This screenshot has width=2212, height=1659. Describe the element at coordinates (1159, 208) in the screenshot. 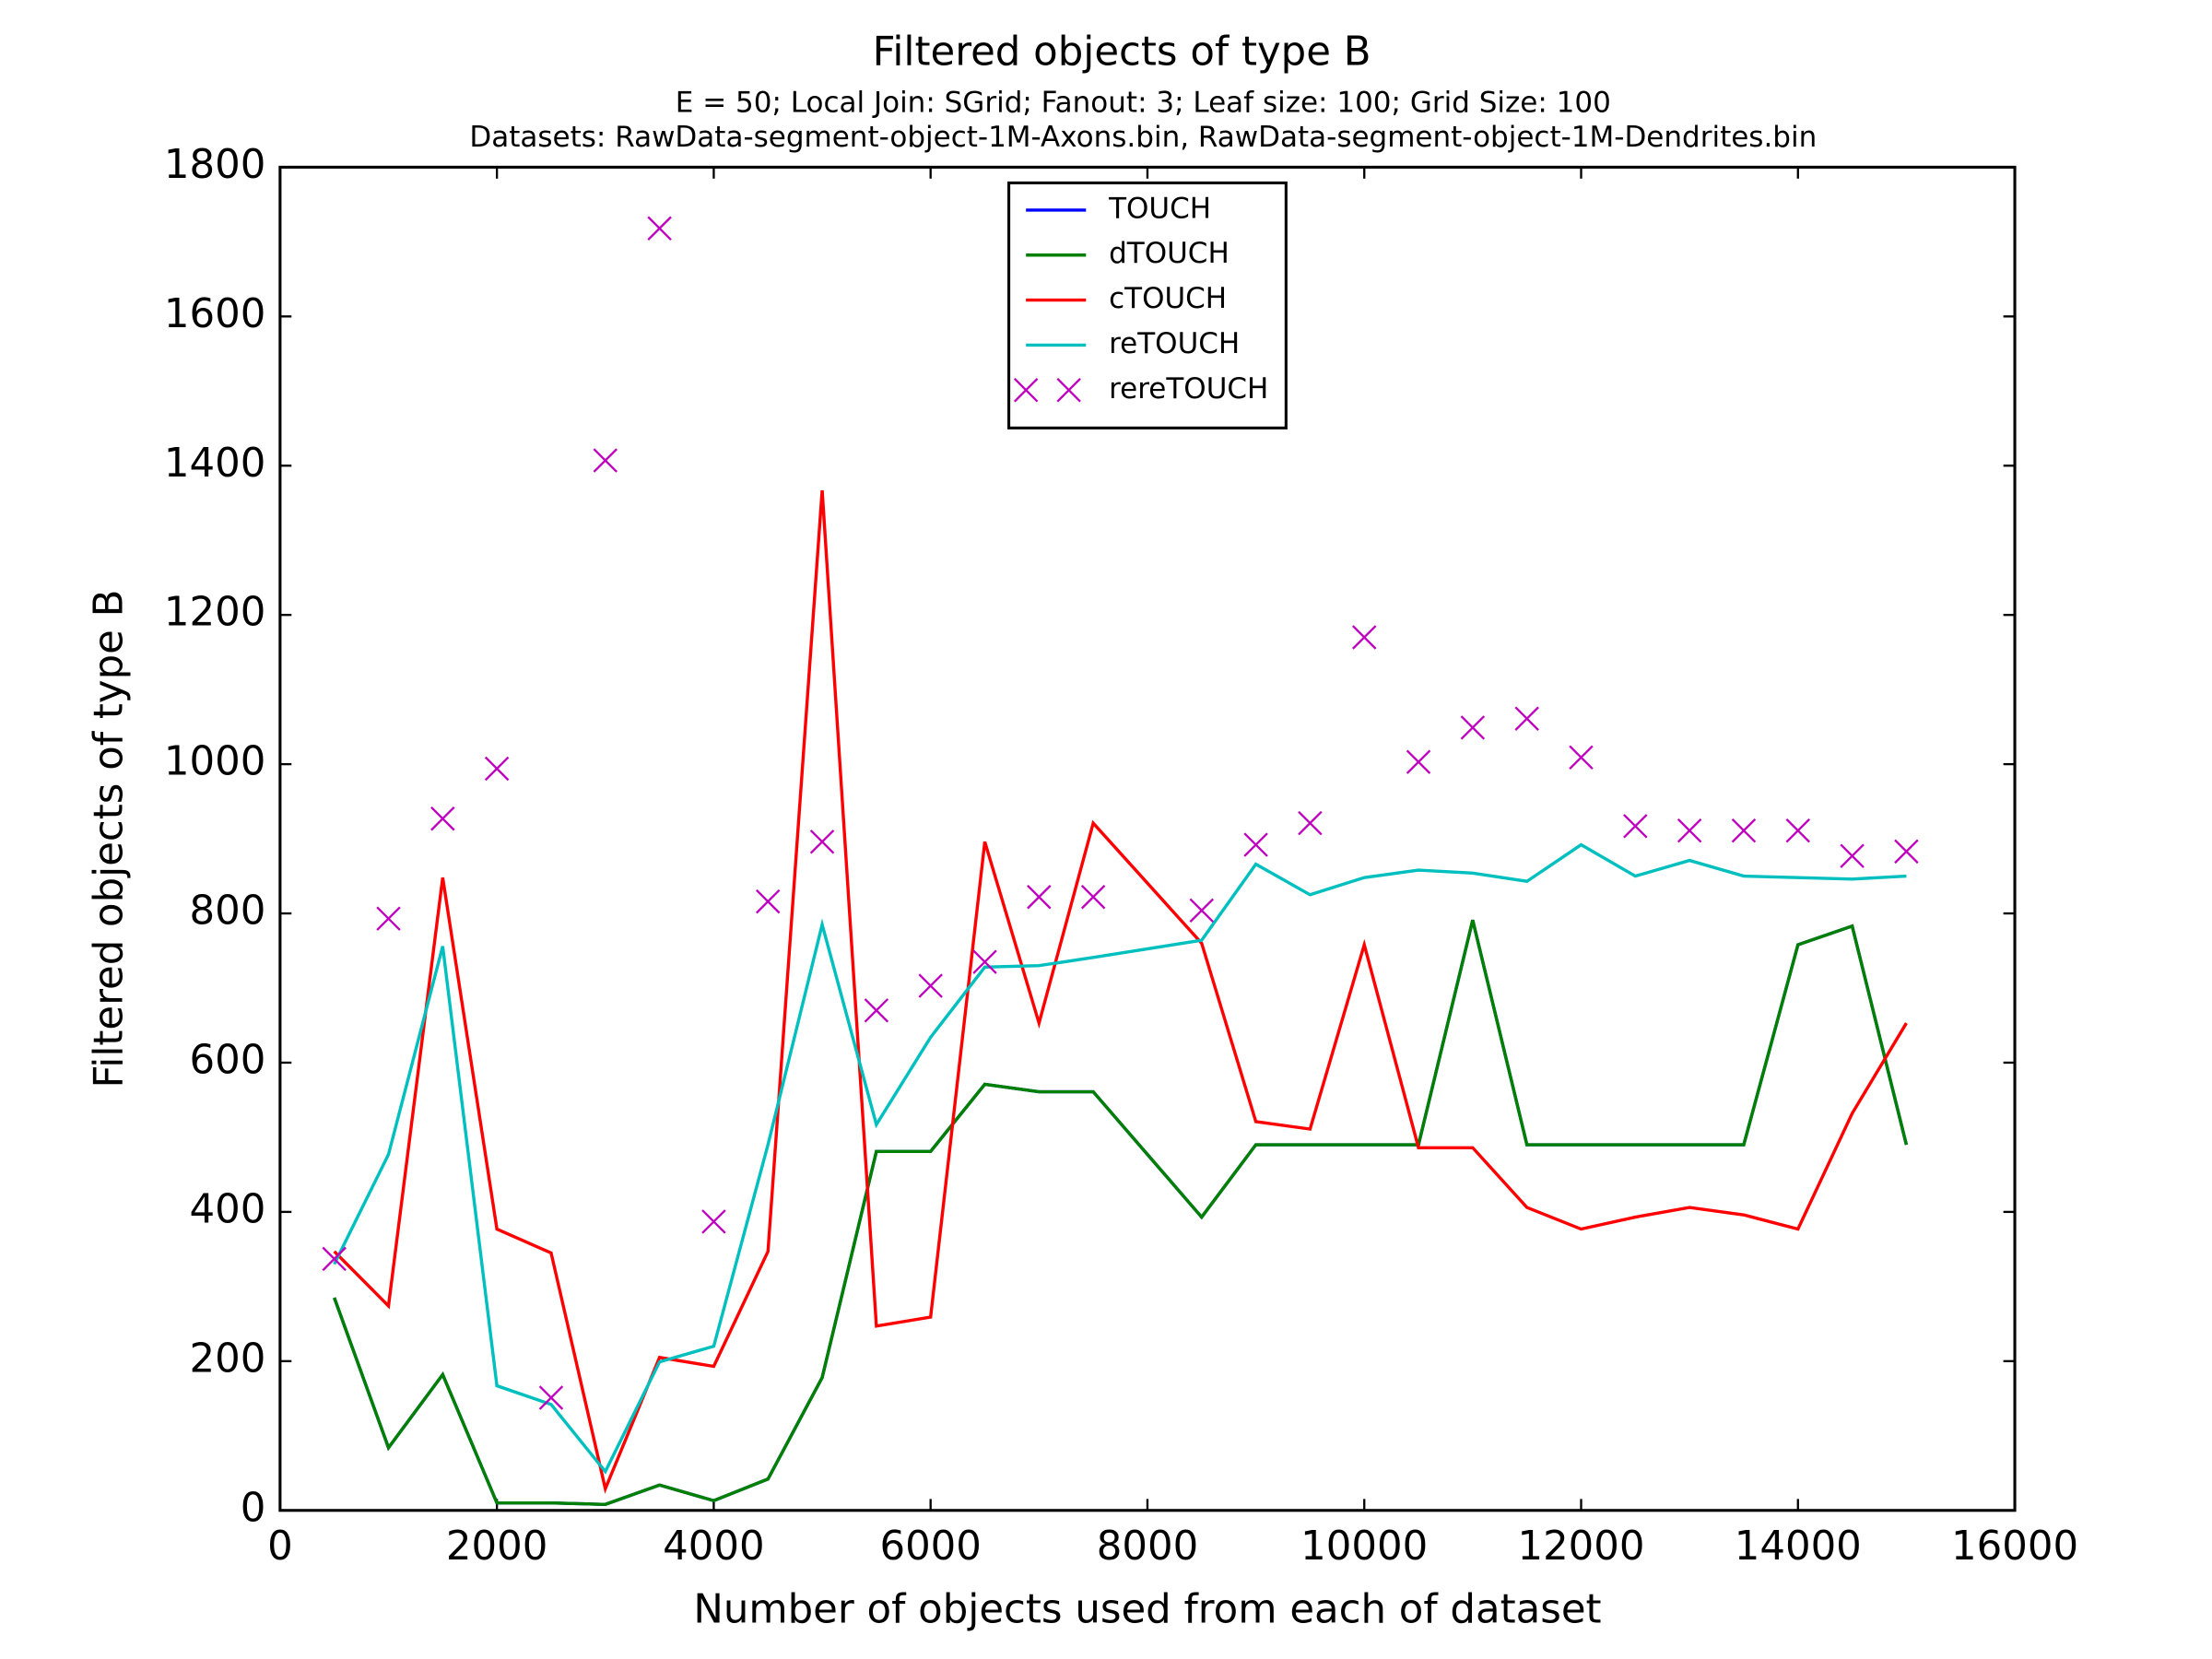

I see `legend-label: TOUCH` at that location.